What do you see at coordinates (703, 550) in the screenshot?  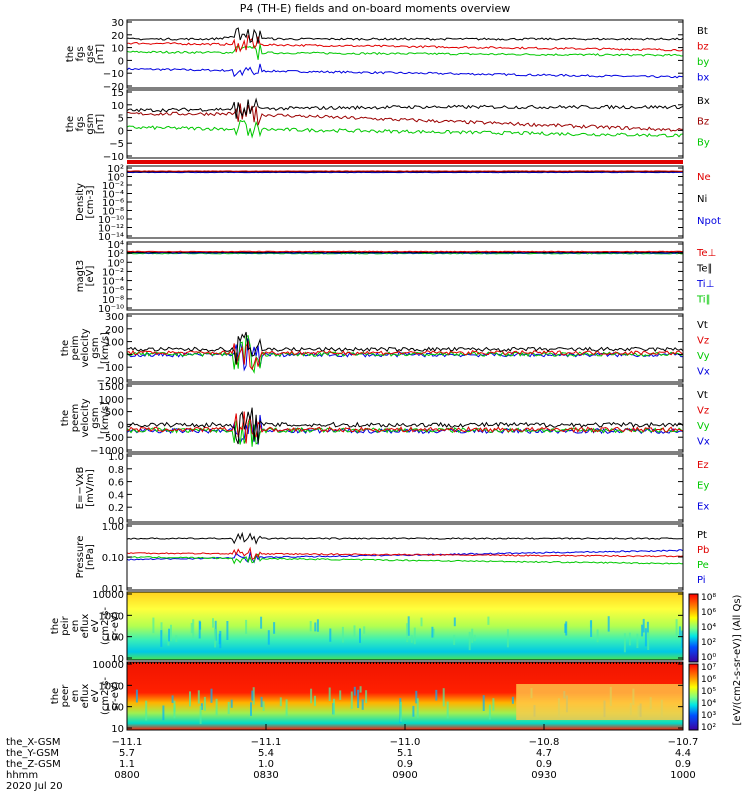 I see `legend-entry-pb: Pb` at bounding box center [703, 550].